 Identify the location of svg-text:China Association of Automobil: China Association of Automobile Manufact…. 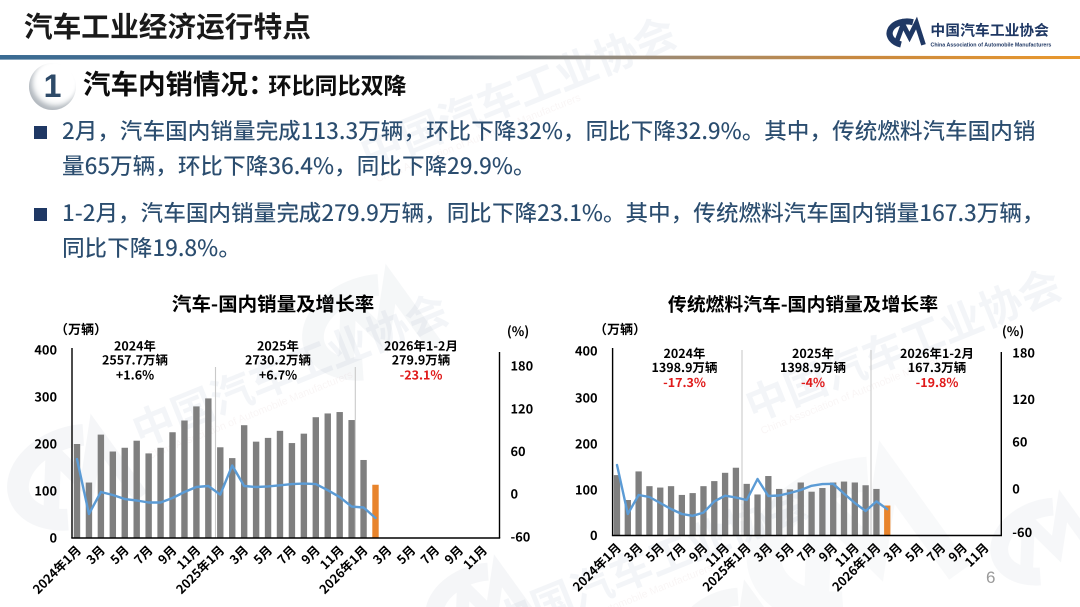
(991, 44).